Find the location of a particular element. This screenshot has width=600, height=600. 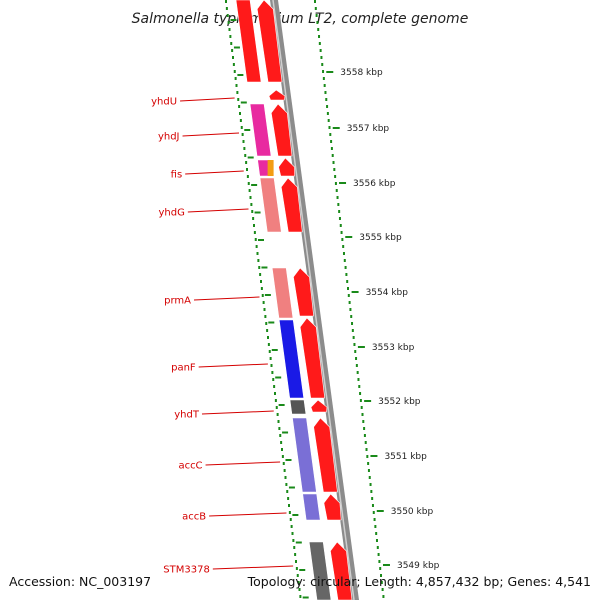

gene-label: yhdG is located at coordinates (171, 213).